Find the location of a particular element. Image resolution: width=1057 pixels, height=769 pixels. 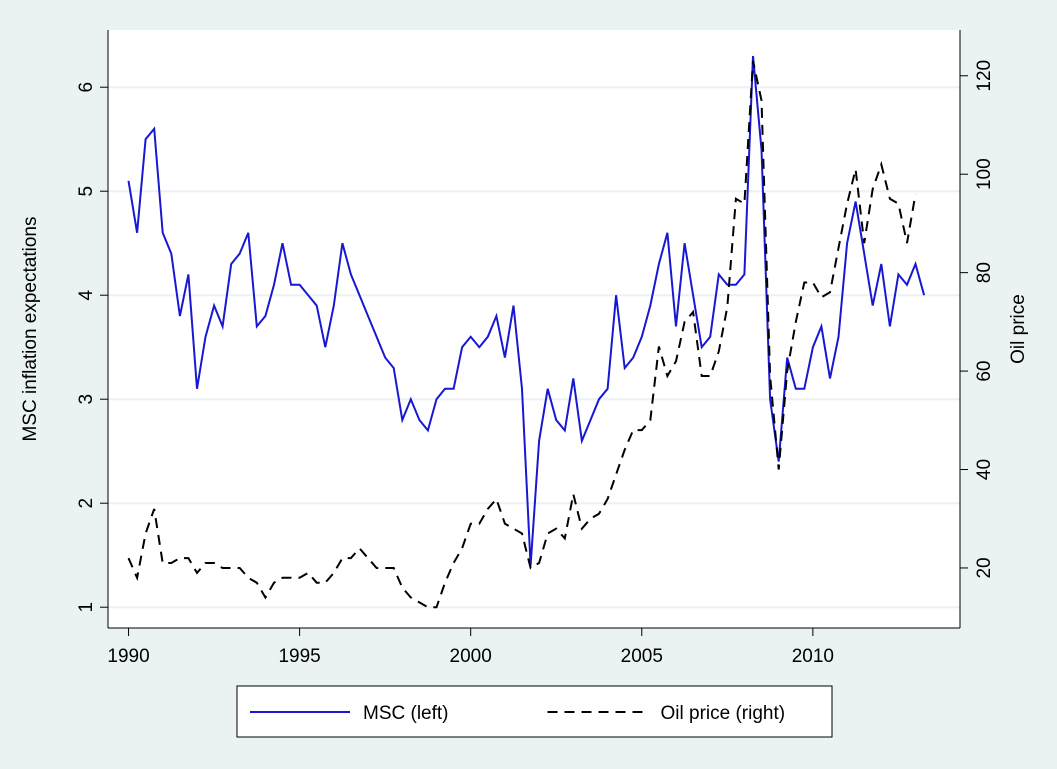

legend-label: MSC (left) is located at coordinates (406, 713).